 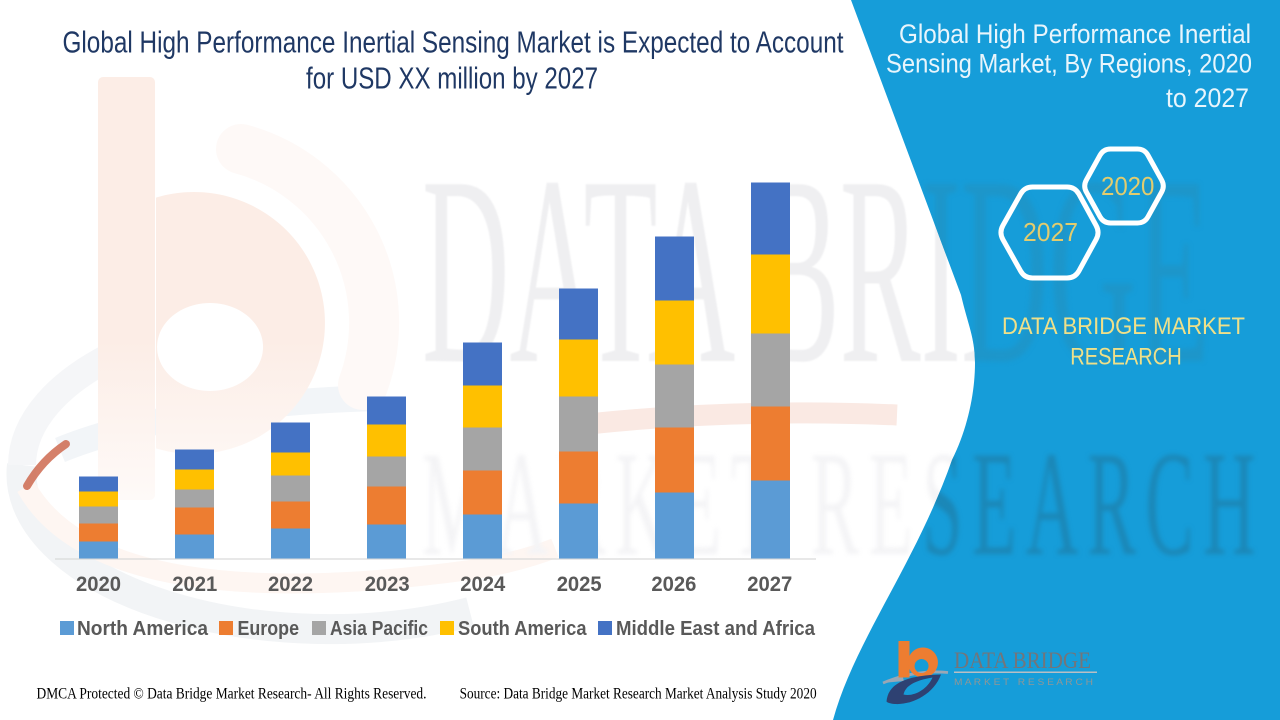 I want to click on svg-text: 2024, so click(x=482, y=584).